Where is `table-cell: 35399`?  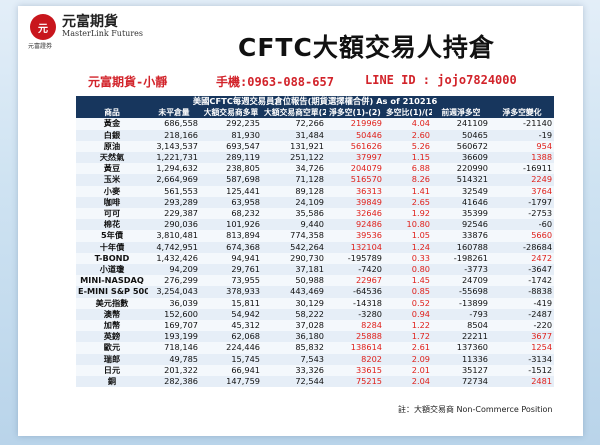 table-cell: 35399 is located at coordinates (461, 214).